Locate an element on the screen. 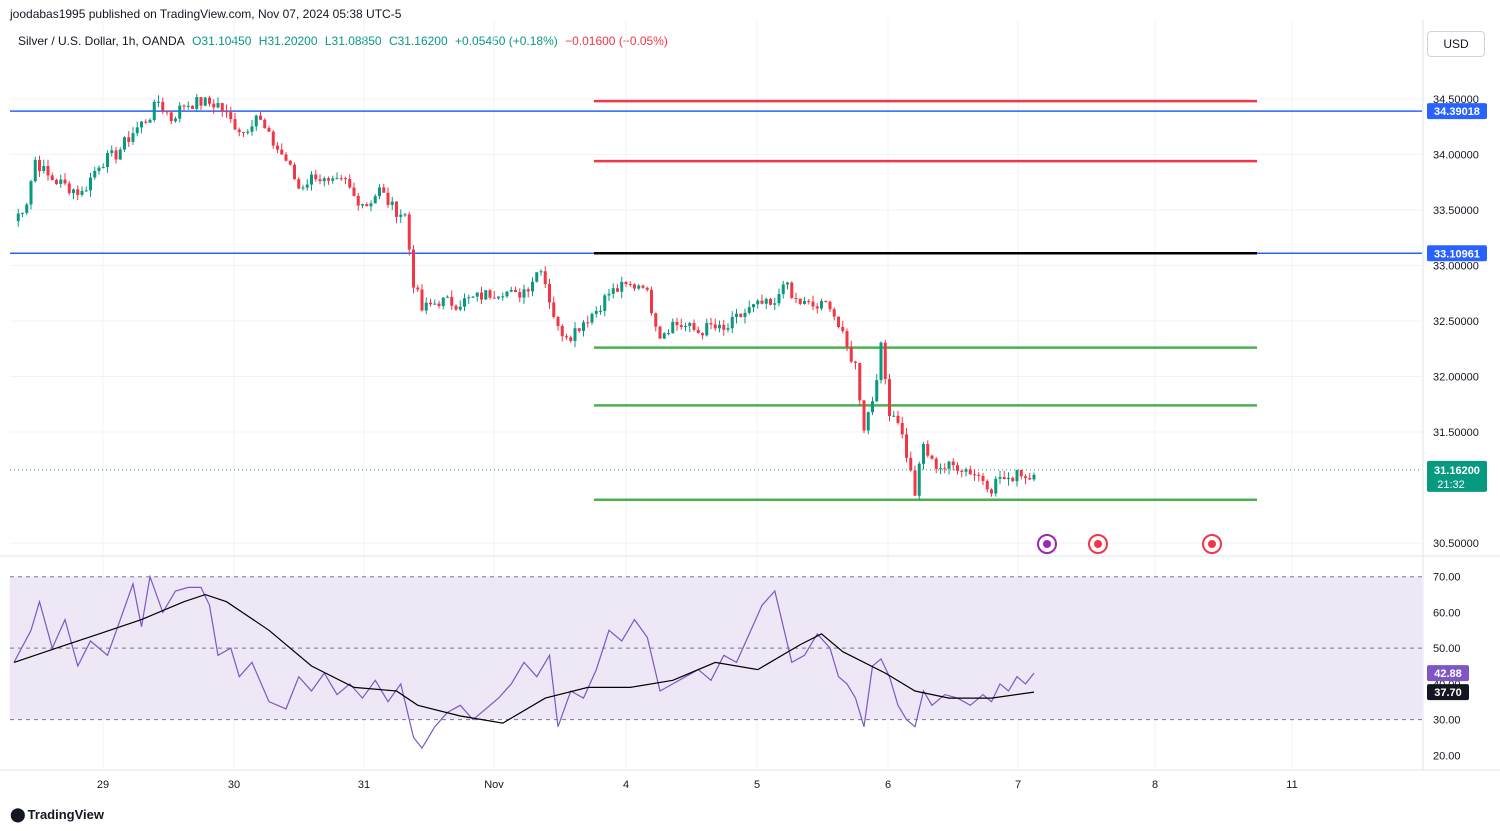  x-tick-label: 7 is located at coordinates (1018, 785).